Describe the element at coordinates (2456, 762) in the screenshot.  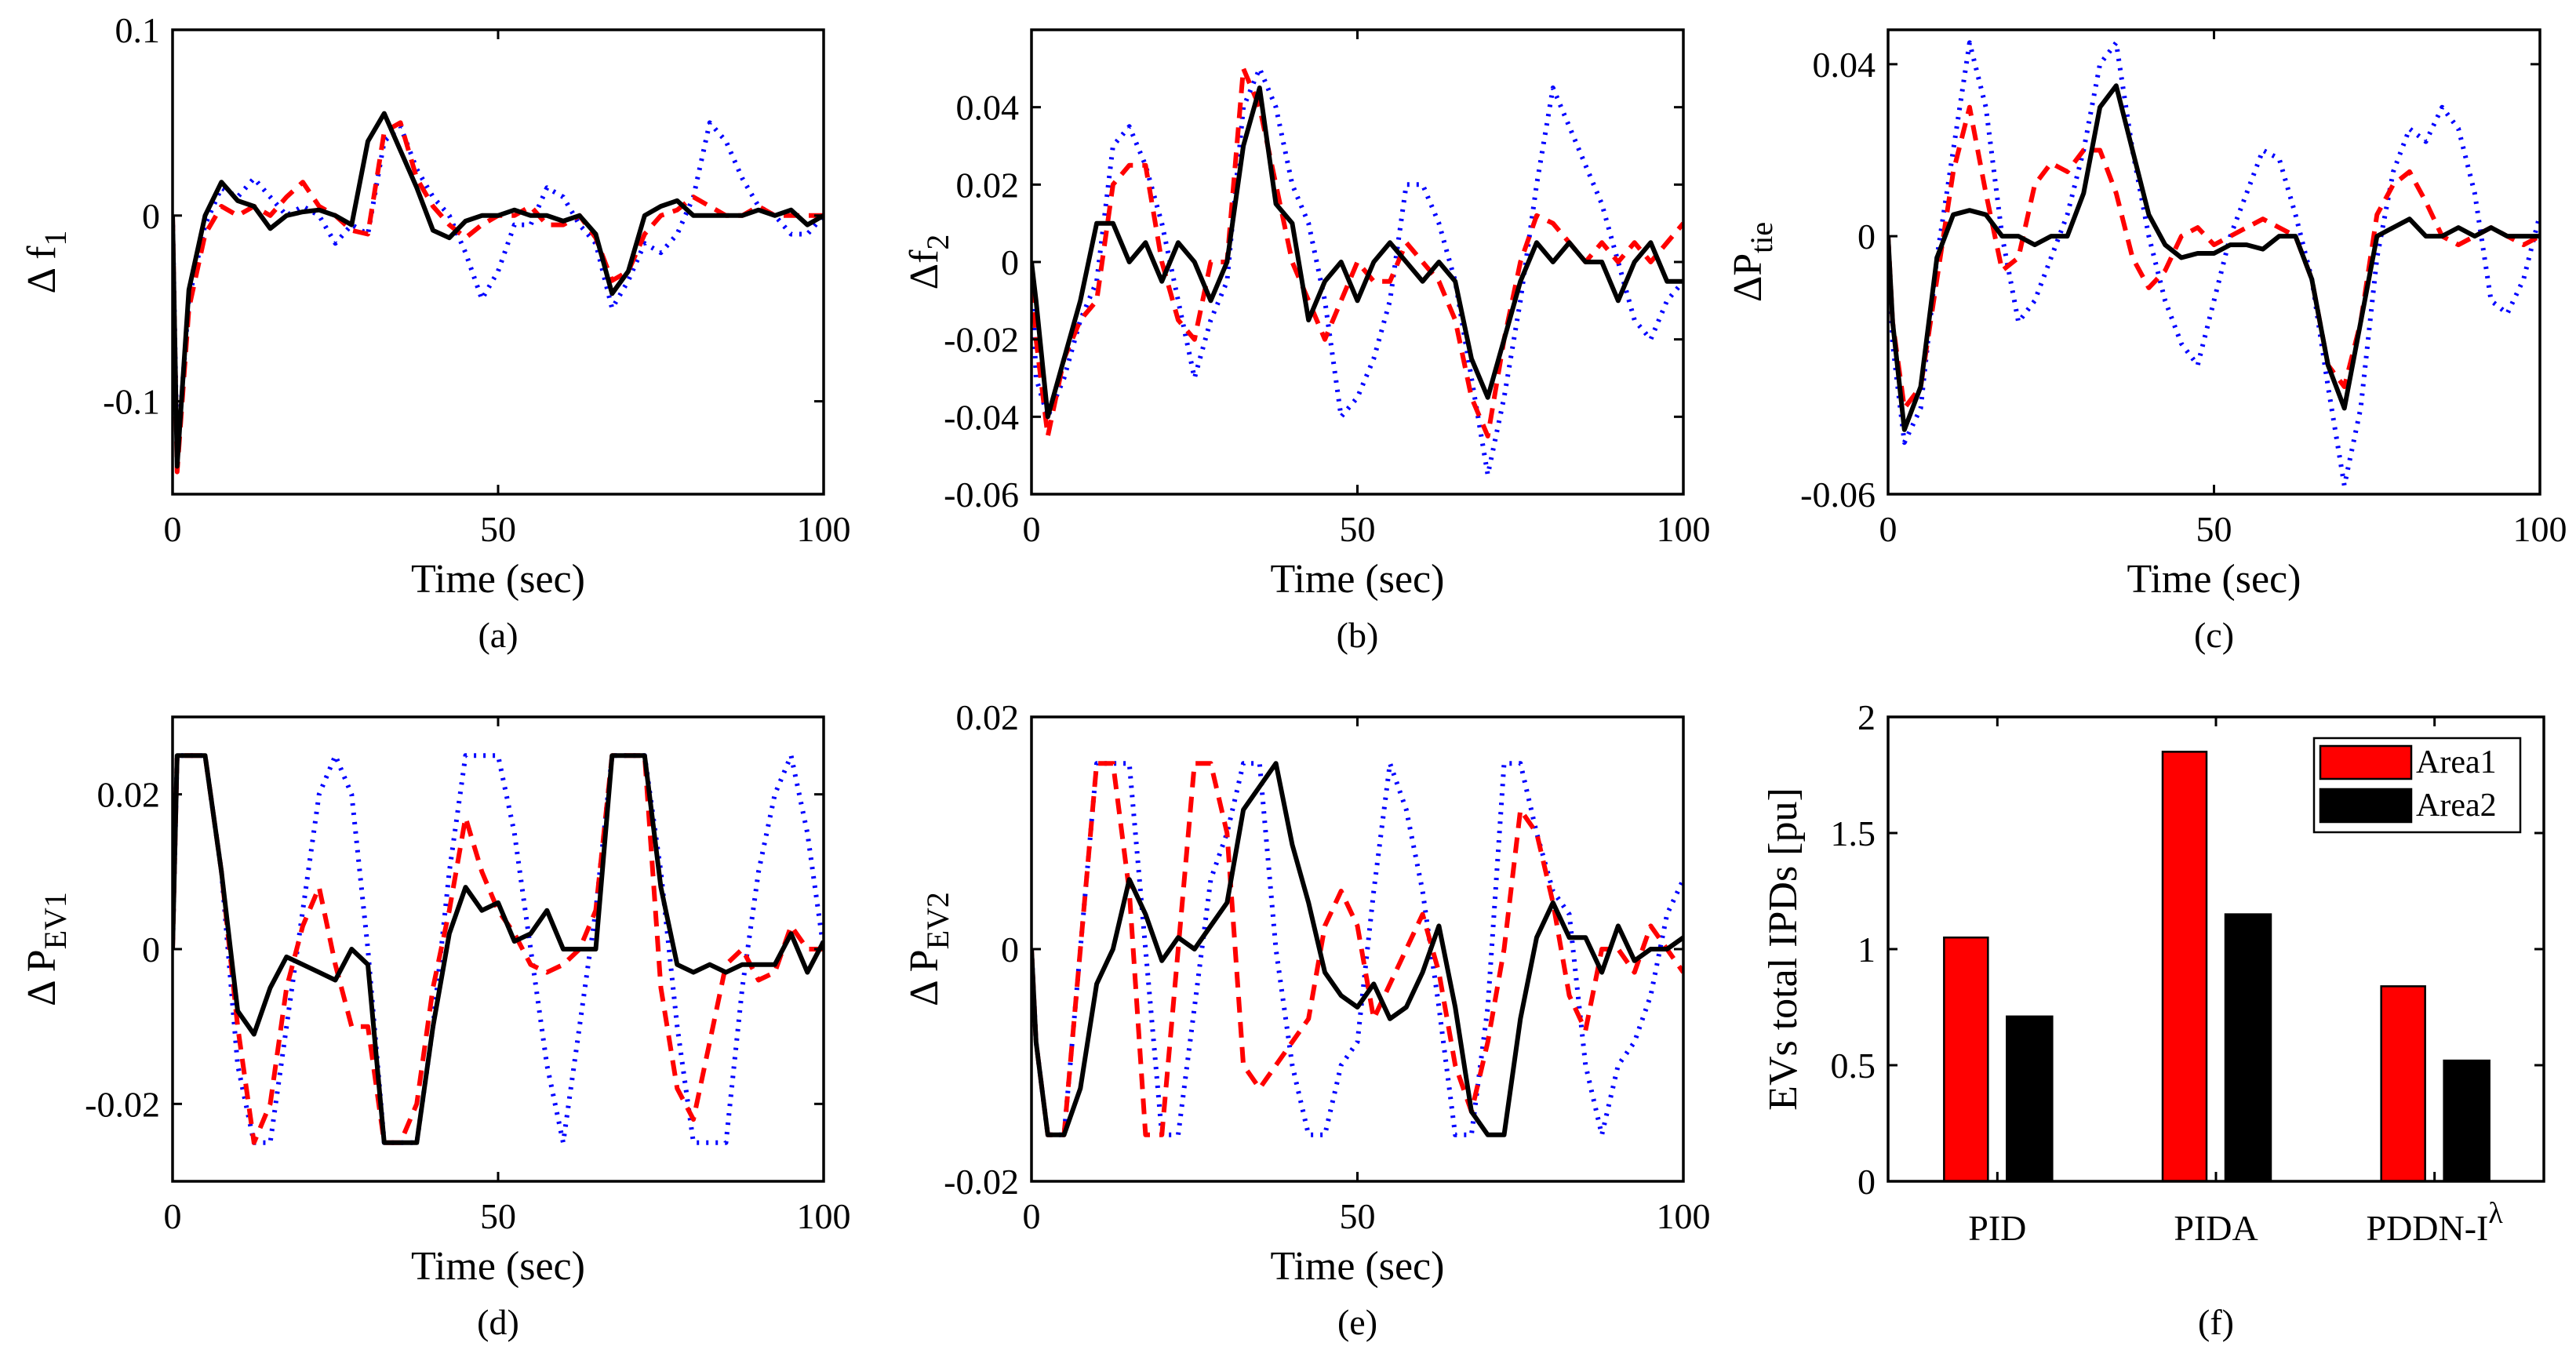
I see `legend-label: Area1` at that location.